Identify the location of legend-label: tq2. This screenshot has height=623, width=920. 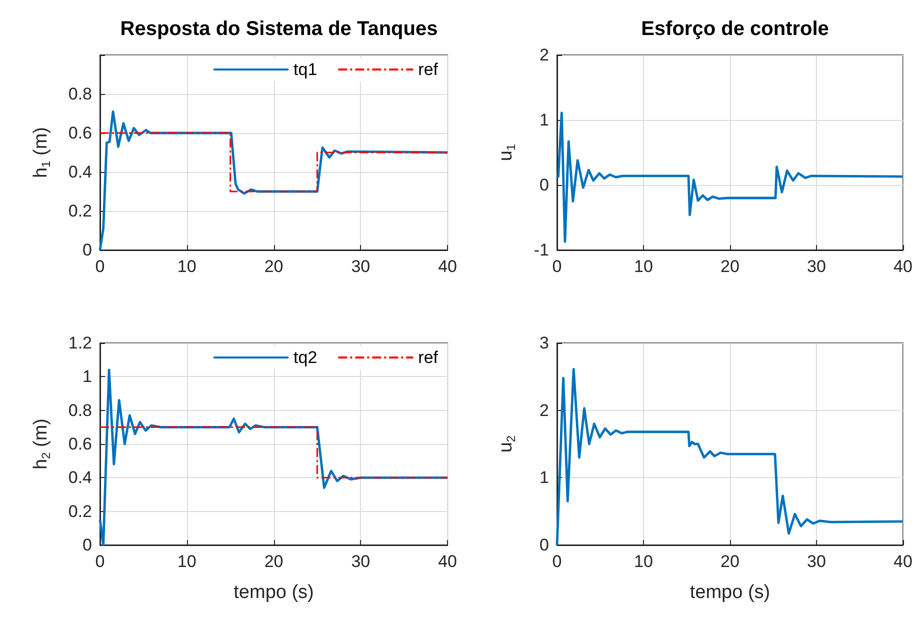
(306, 357).